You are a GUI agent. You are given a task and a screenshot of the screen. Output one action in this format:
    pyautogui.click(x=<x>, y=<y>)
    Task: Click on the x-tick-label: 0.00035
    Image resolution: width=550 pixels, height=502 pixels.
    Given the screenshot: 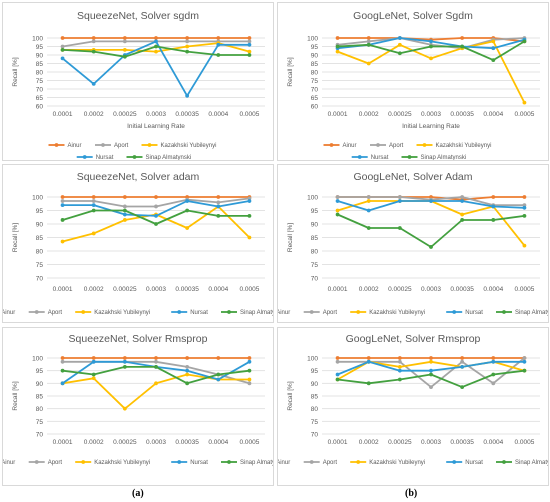 What is the action you would take?
    pyautogui.click(x=187, y=114)
    